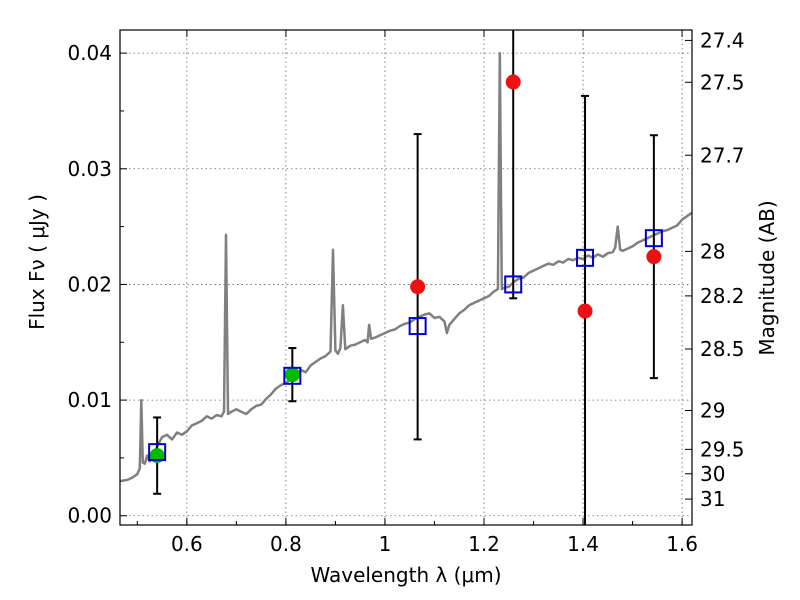  Describe the element at coordinates (583, 544) in the screenshot. I see `x-tick-label: 1.4` at that location.